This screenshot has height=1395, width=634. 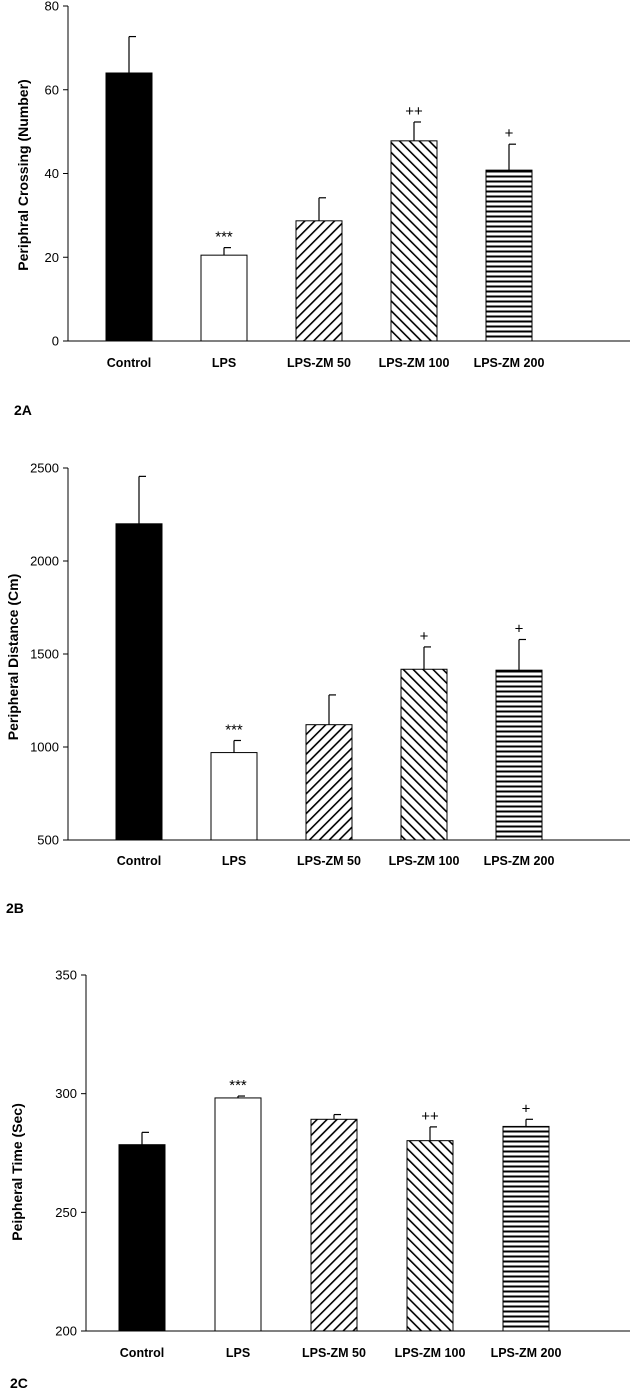 What do you see at coordinates (23, 410) in the screenshot?
I see `panel-label: 2A` at bounding box center [23, 410].